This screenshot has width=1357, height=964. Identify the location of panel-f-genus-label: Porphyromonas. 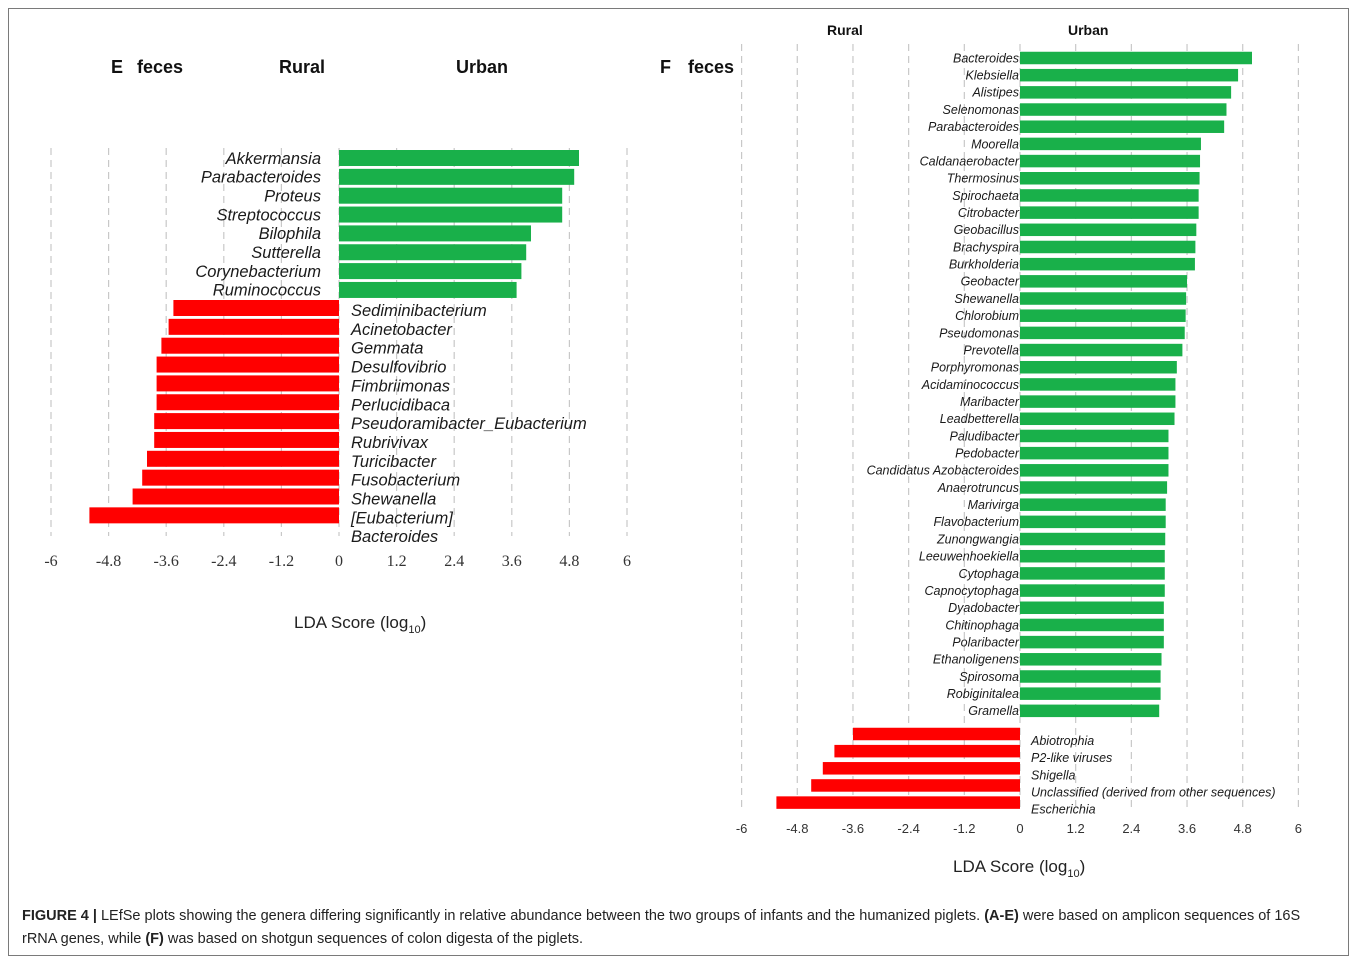
(975, 368).